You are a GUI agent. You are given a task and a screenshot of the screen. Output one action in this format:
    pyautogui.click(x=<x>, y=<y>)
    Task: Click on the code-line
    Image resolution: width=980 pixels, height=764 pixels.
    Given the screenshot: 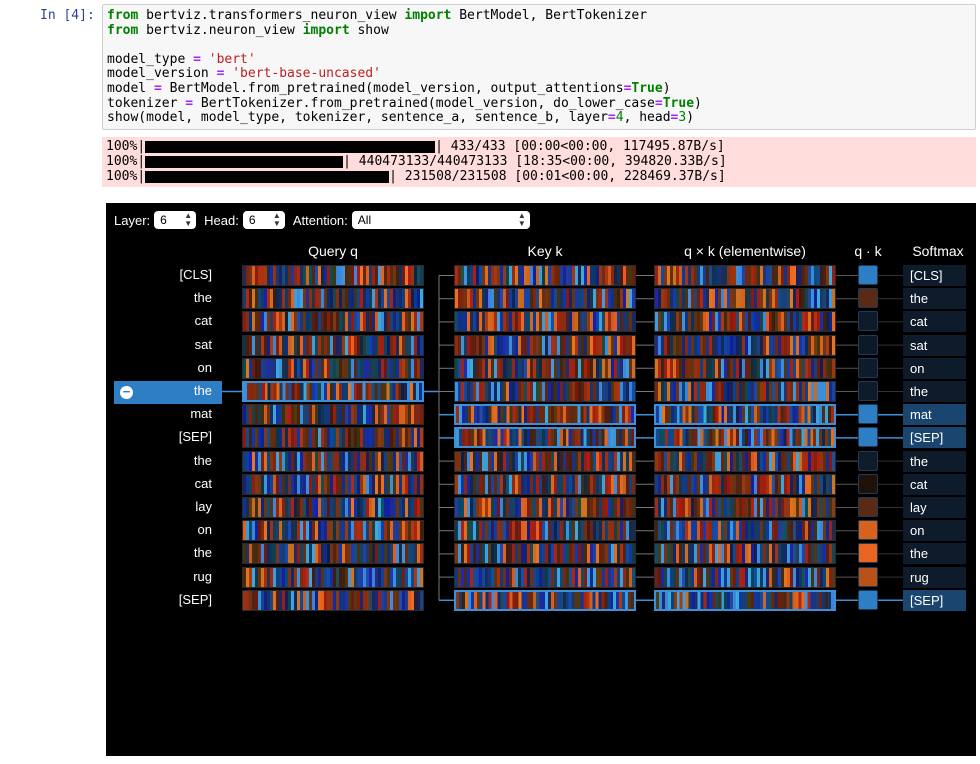 What is the action you would take?
    pyautogui.click(x=539, y=45)
    